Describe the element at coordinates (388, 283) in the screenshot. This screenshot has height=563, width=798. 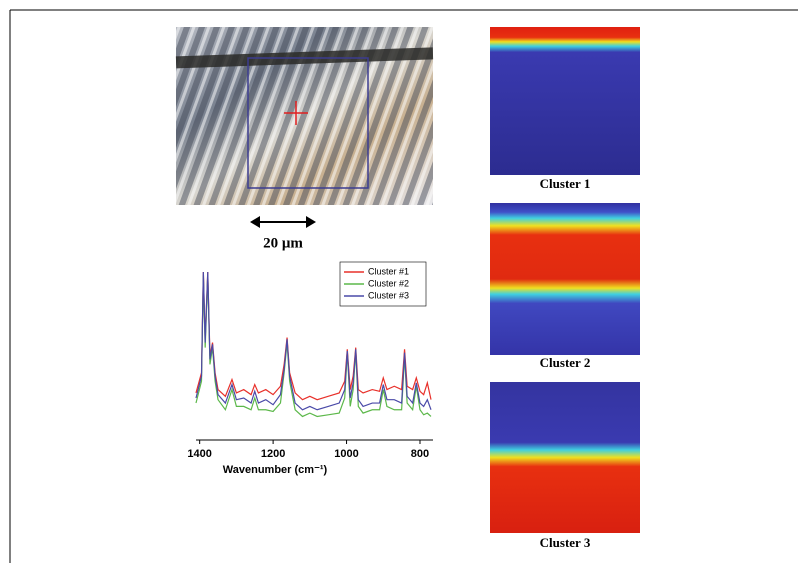
I see `legend-label: Cluster #2` at that location.